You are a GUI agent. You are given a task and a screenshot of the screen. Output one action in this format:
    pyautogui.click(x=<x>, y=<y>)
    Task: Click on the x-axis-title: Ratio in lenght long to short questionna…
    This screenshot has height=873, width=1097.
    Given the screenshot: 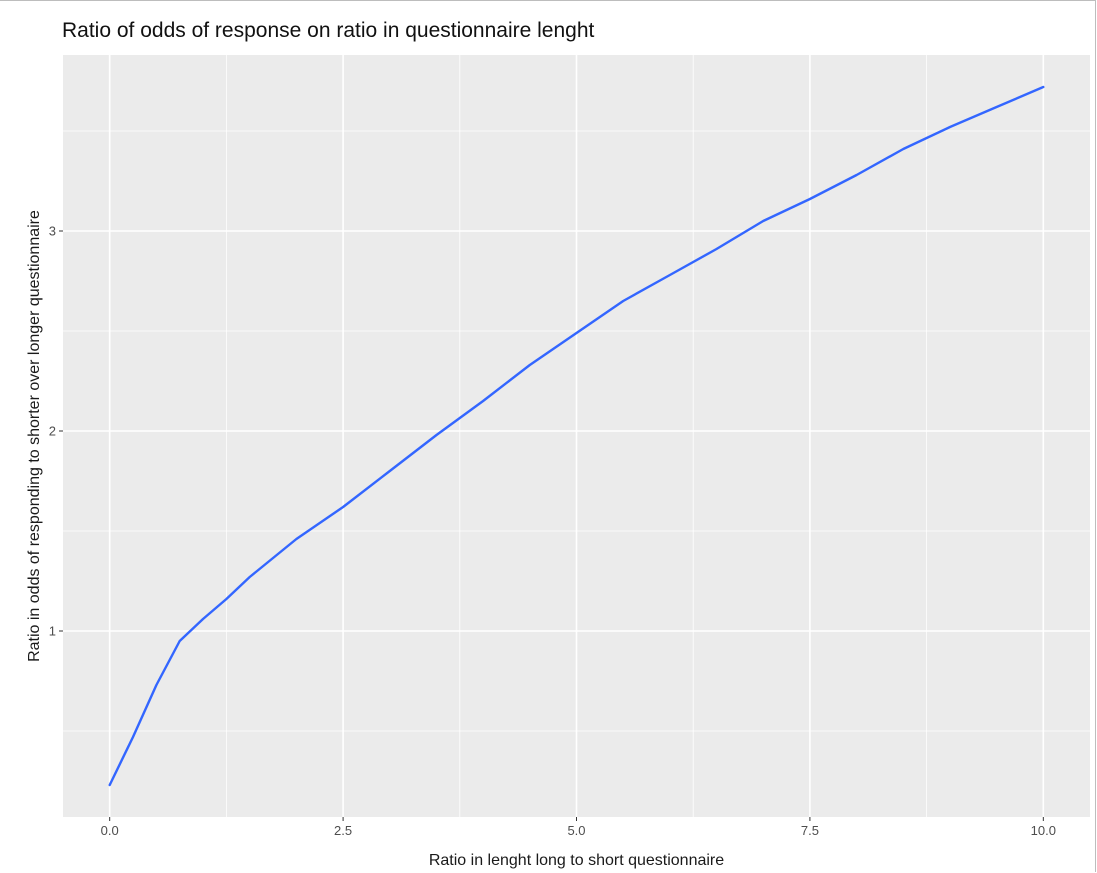 What is the action you would take?
    pyautogui.click(x=576, y=860)
    